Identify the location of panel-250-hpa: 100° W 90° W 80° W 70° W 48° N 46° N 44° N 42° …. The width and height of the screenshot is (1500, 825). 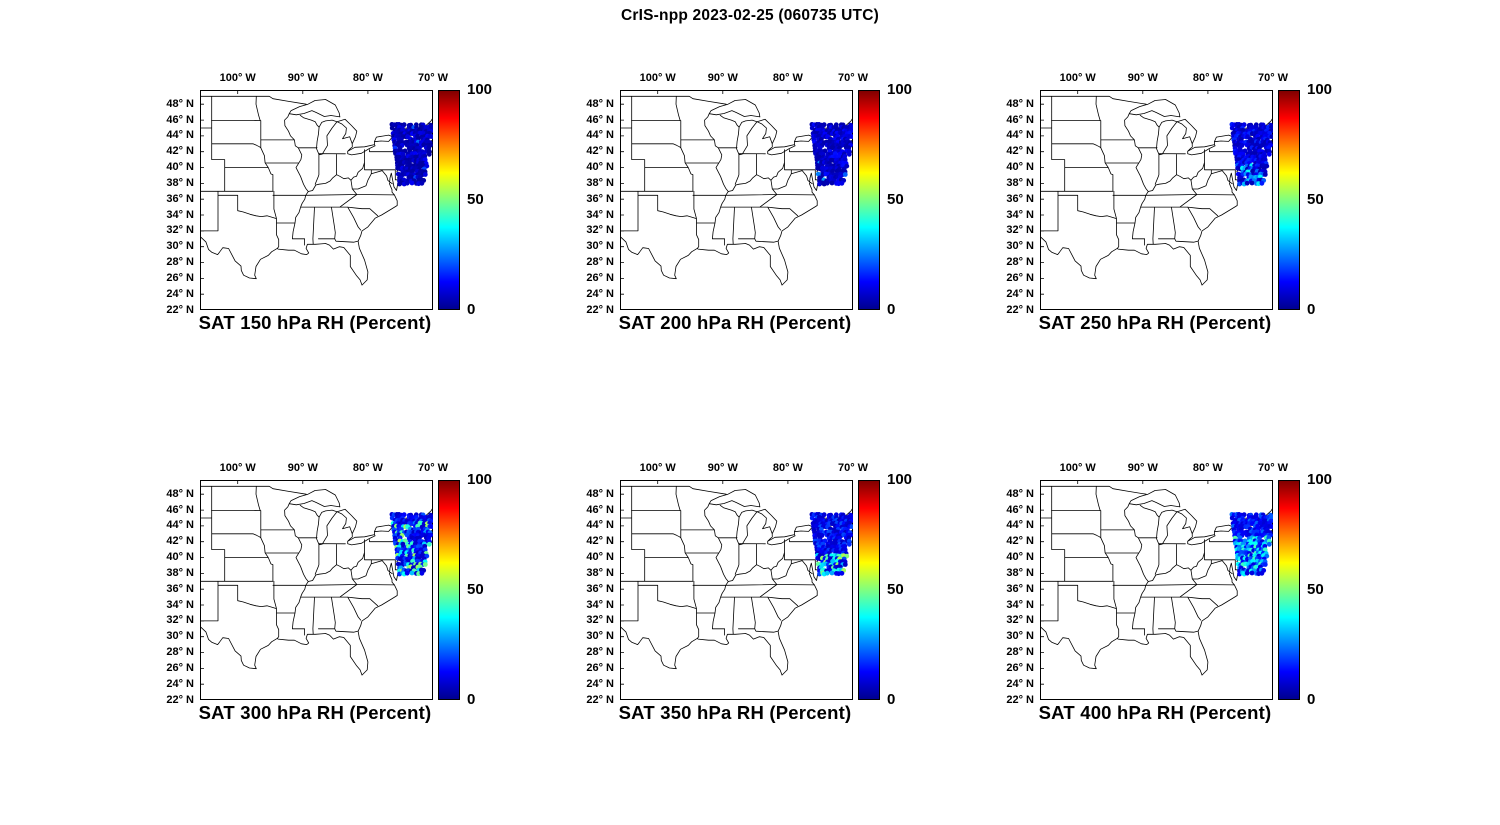
(1158, 206).